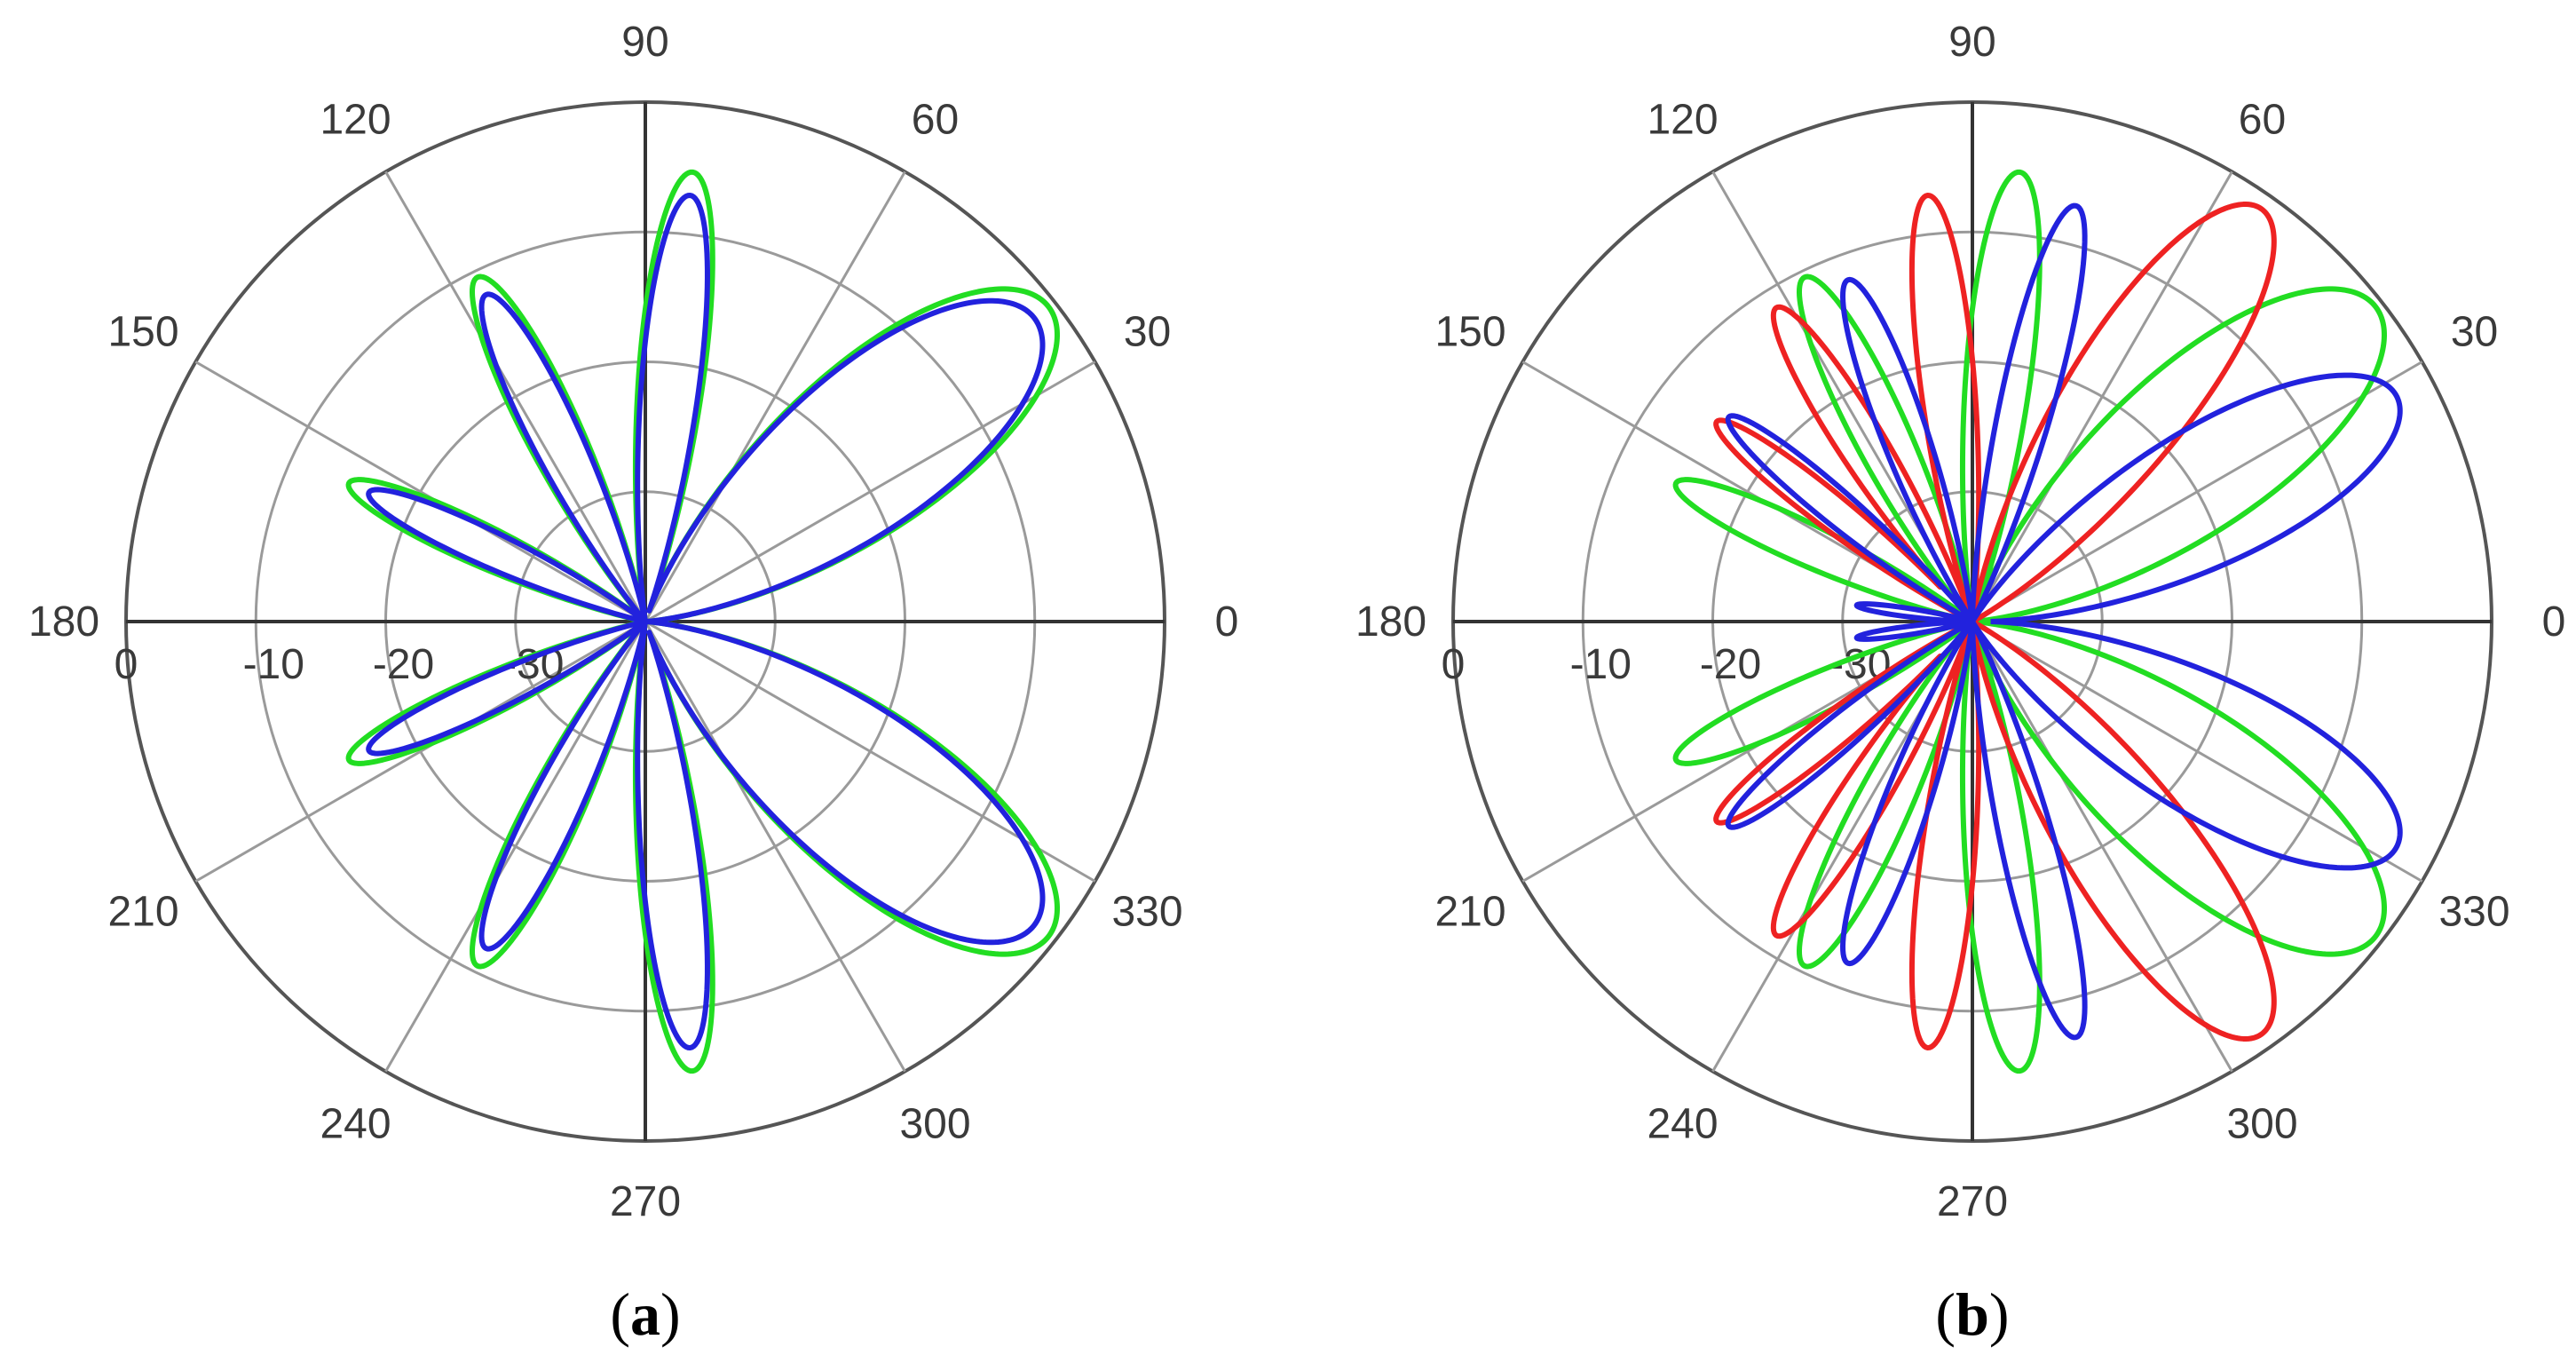 This screenshot has width=2576, height=1363. What do you see at coordinates (1972, 1314) in the screenshot?
I see `panel-label: (b)` at bounding box center [1972, 1314].